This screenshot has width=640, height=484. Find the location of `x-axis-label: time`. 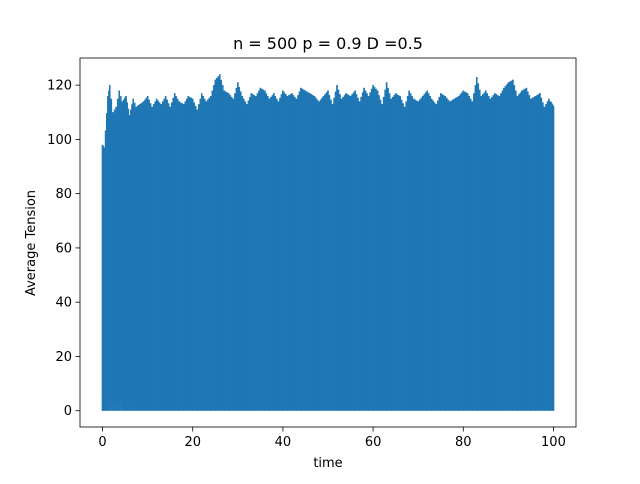

x-axis-label: time is located at coordinates (327, 463).